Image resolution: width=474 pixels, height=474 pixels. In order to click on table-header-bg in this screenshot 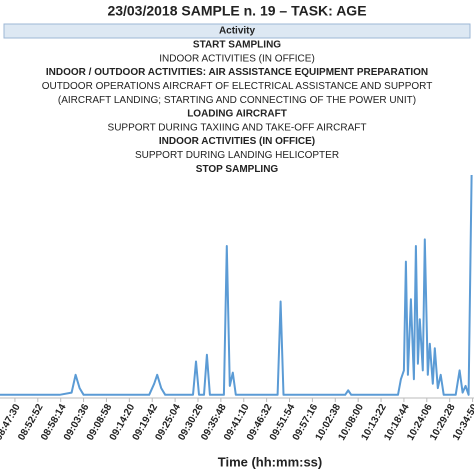, I will do `click(237, 31)`.